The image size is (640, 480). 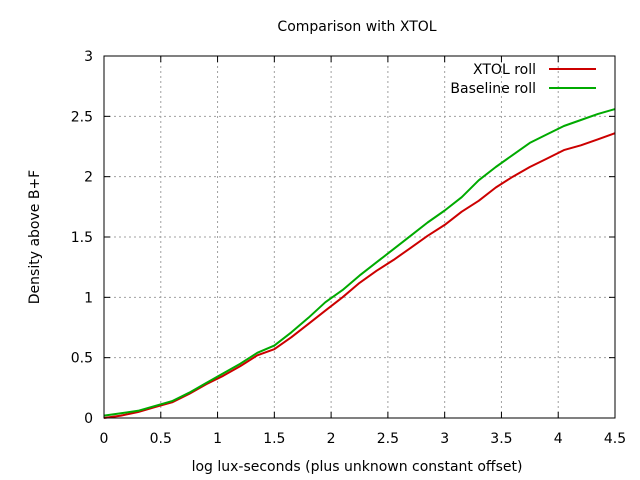 I want to click on y-tick-label: 2.5, so click(x=82, y=117).